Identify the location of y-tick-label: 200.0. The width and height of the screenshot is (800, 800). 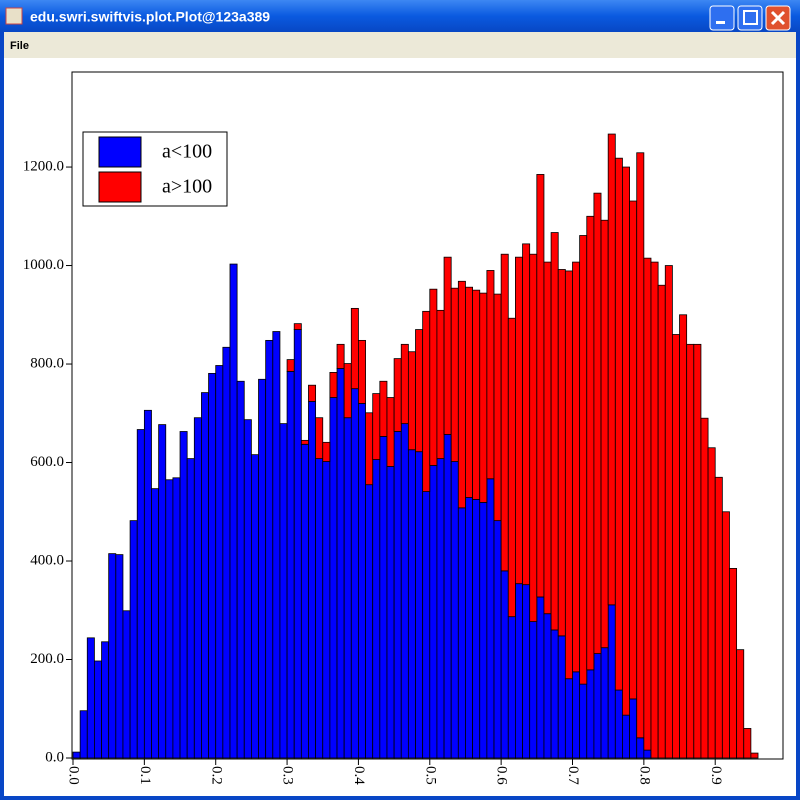
(47, 659).